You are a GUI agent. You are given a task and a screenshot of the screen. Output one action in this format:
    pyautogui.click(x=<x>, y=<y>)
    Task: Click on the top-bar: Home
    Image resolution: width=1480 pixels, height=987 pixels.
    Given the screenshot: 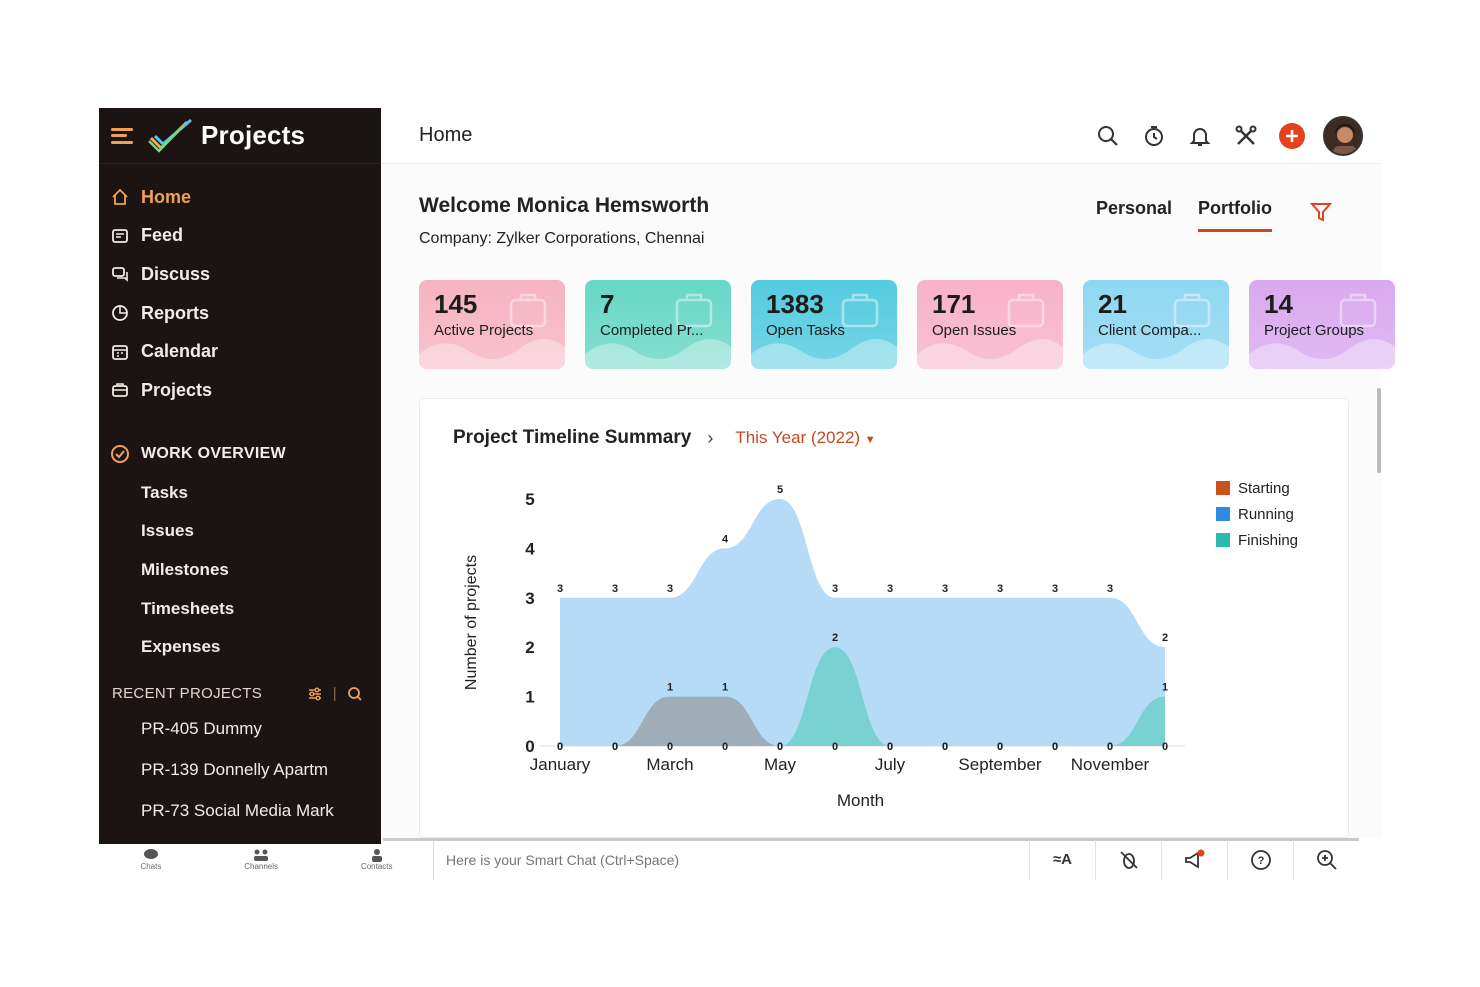 What is the action you would take?
    pyautogui.click(x=881, y=136)
    